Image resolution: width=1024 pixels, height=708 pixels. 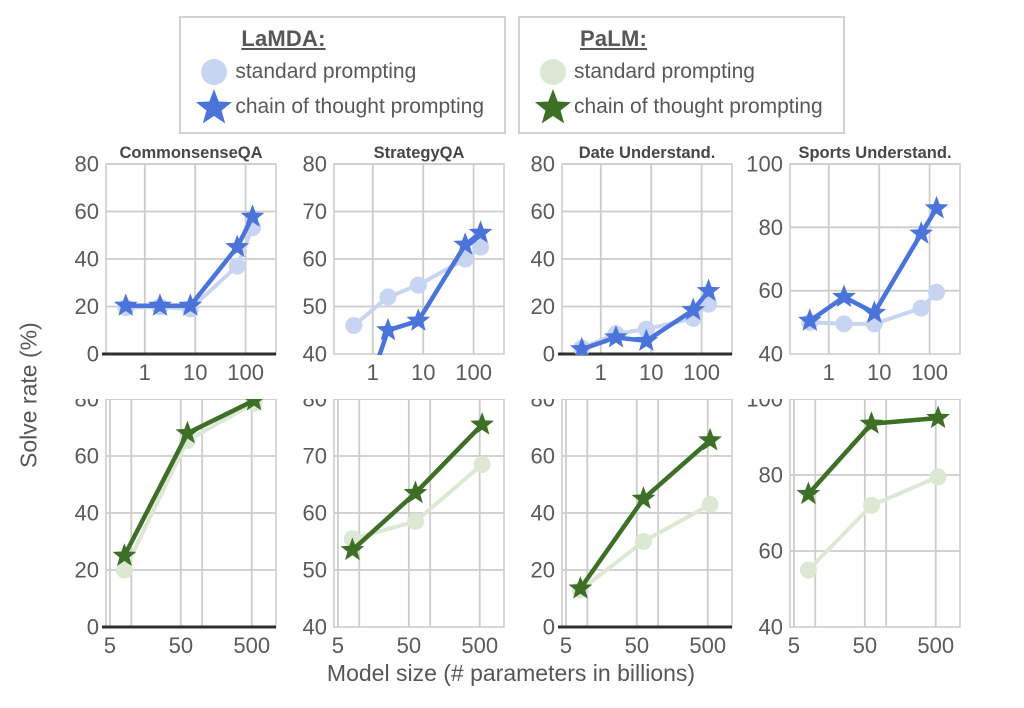 I want to click on chart-strategyqa-palm: 40 50 60 70 80 5 50 500, so click(x=404, y=522).